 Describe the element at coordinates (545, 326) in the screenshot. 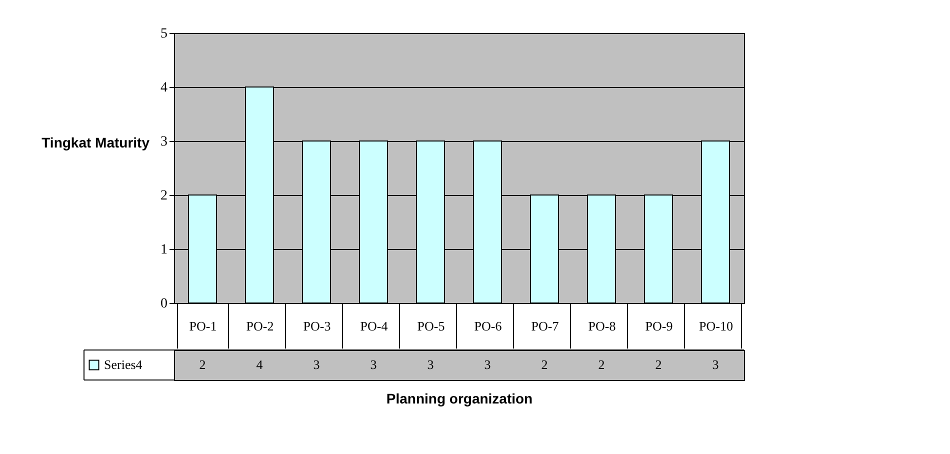

I see `x-tick-label: PO-7` at that location.